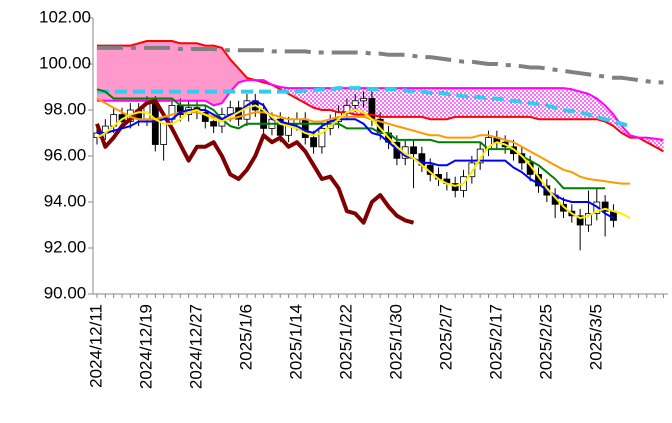 The image size is (672, 423). I want to click on x-tick-label: 2024/12/11, so click(95, 346).